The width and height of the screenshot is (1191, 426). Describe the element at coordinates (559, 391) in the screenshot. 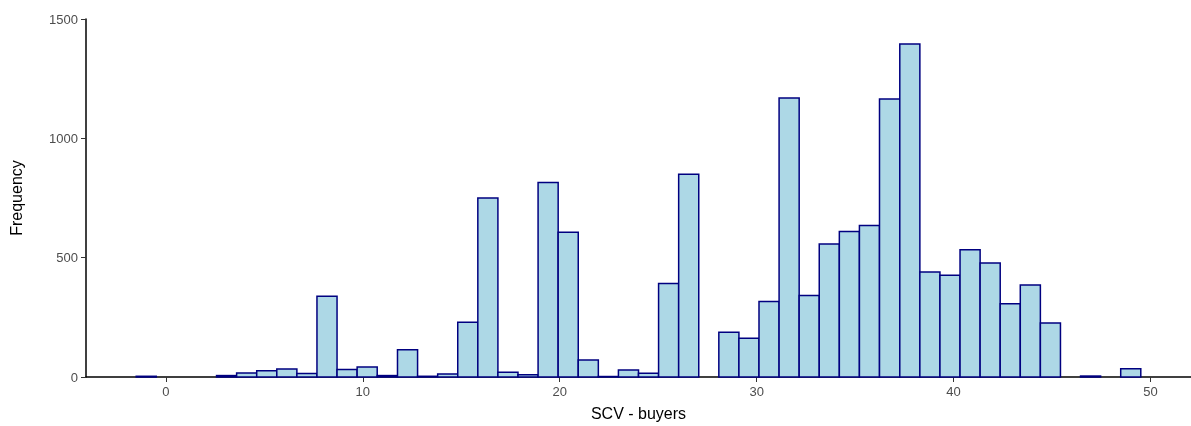

I see `x-tick-label: 20` at that location.